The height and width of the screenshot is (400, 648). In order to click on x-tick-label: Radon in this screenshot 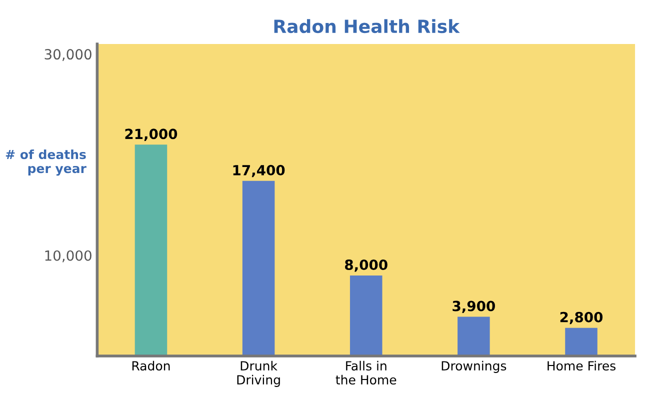, I will do `click(151, 365)`.